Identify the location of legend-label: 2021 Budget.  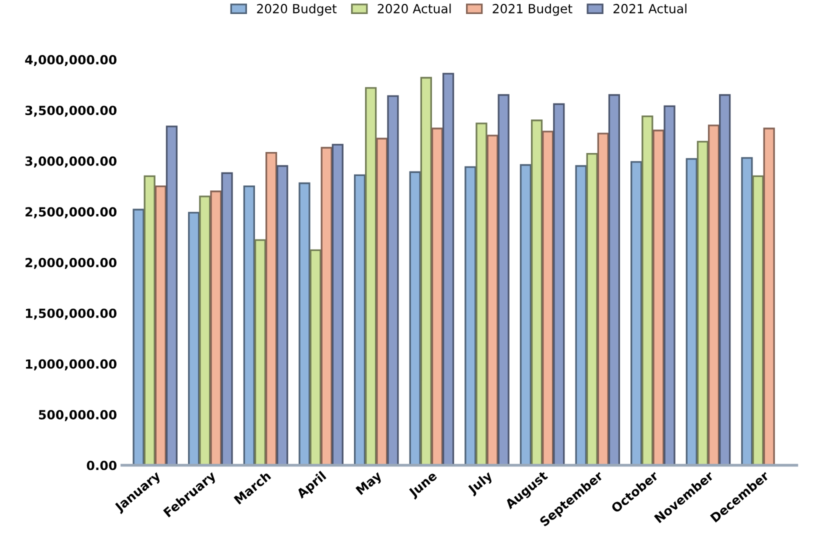
(532, 10).